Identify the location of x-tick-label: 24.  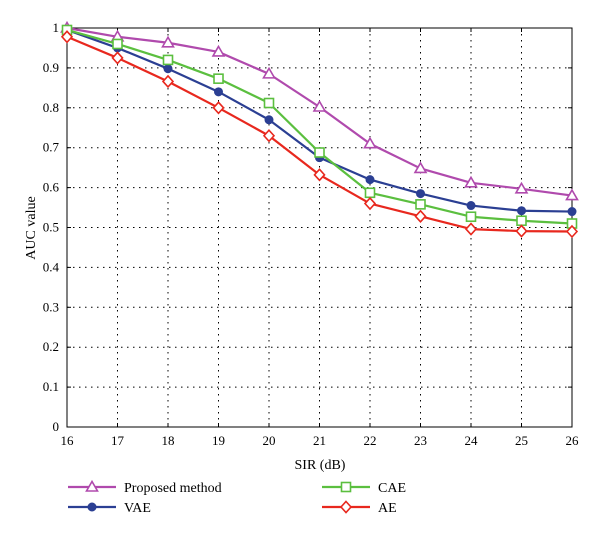
(472, 440).